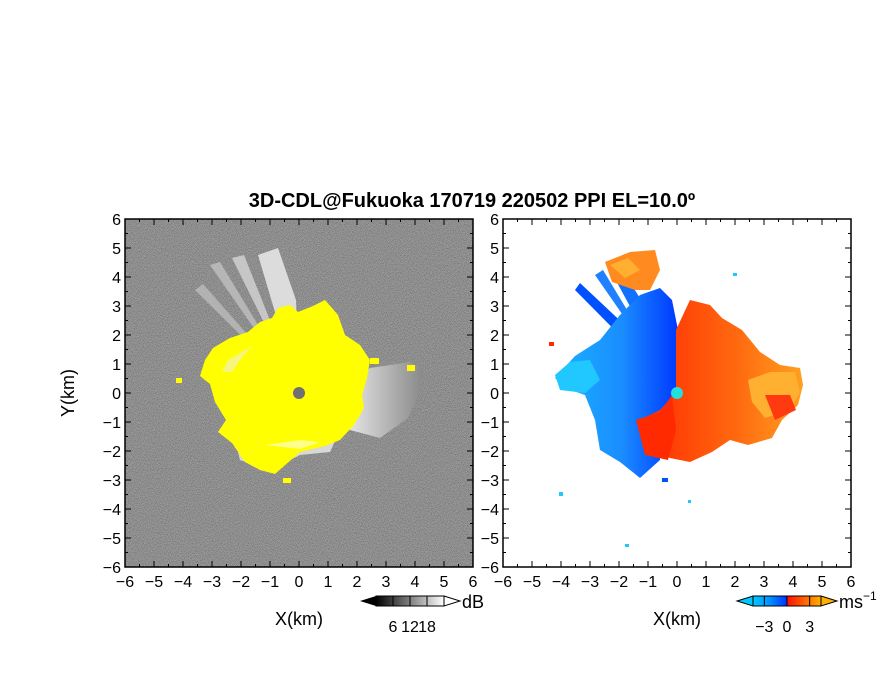  What do you see at coordinates (112, 568) in the screenshot?
I see `reflectivity-ytick-label: −6` at bounding box center [112, 568].